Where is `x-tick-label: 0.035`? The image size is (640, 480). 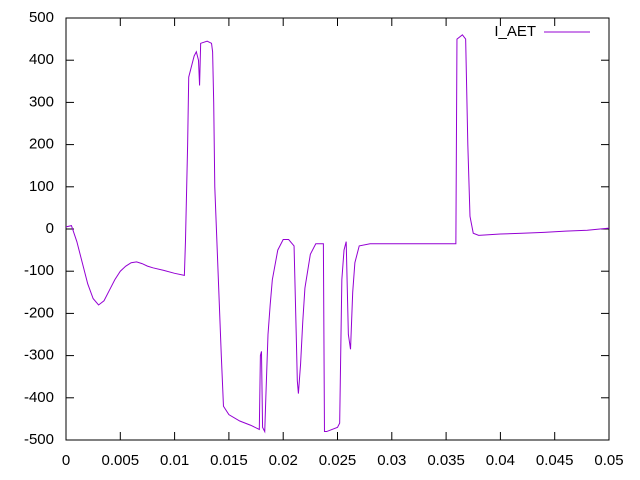 x-tick-label: 0.035 is located at coordinates (446, 460).